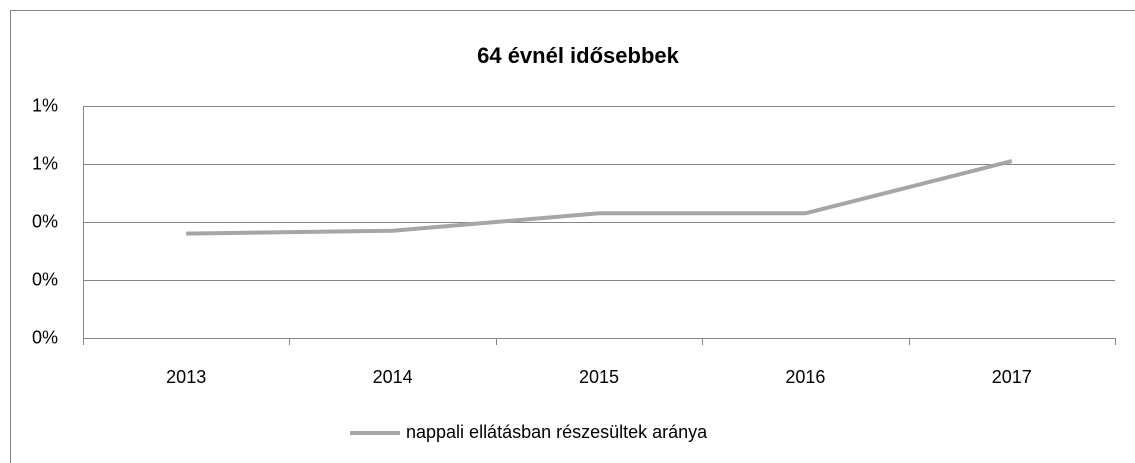  What do you see at coordinates (599, 197) in the screenshot?
I see `data-line` at bounding box center [599, 197].